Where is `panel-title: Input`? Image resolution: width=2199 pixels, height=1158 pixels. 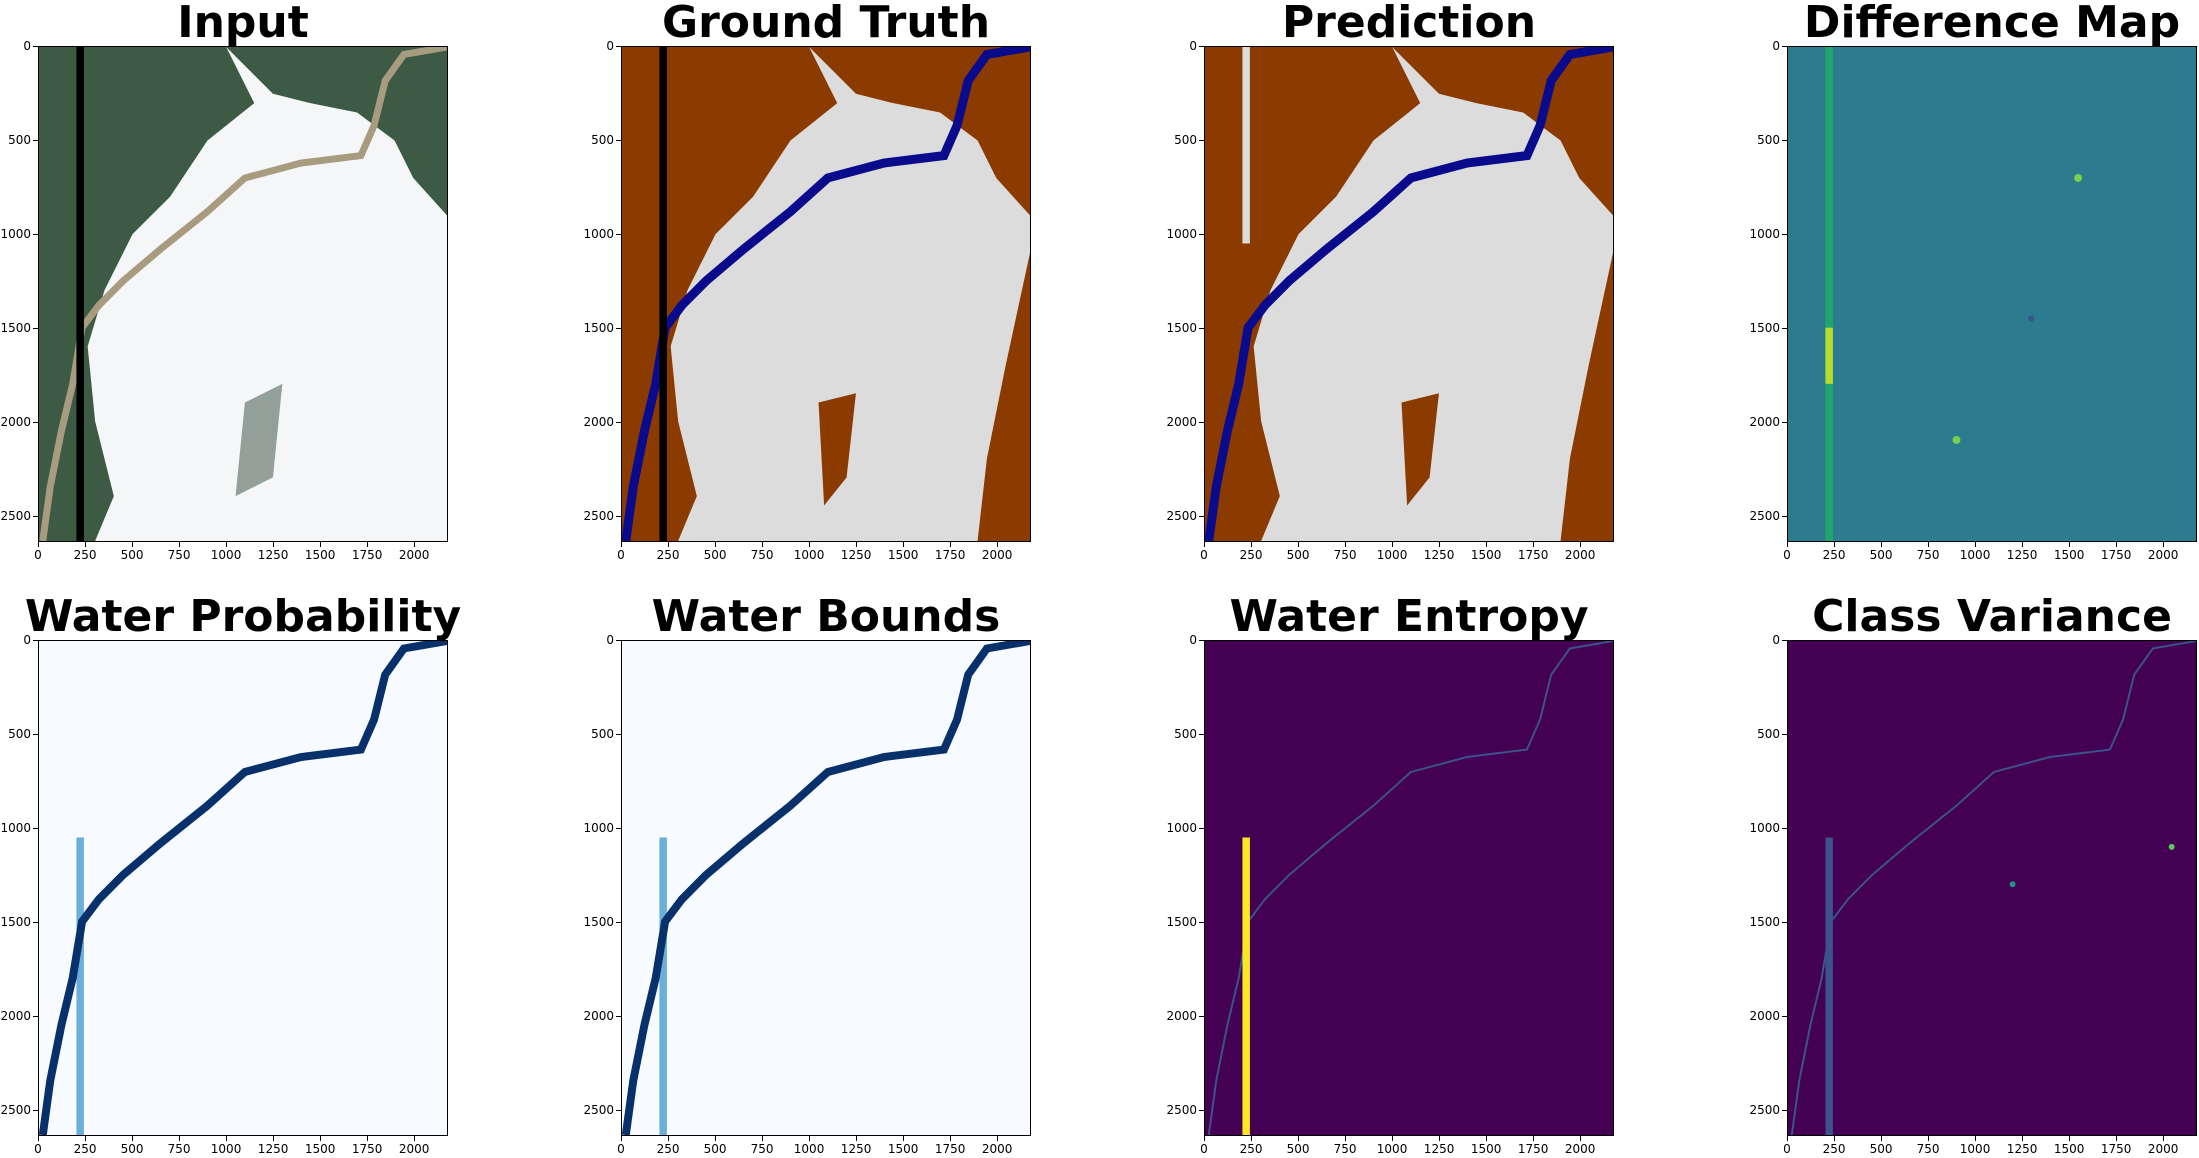
panel-title: Input is located at coordinates (243, 24).